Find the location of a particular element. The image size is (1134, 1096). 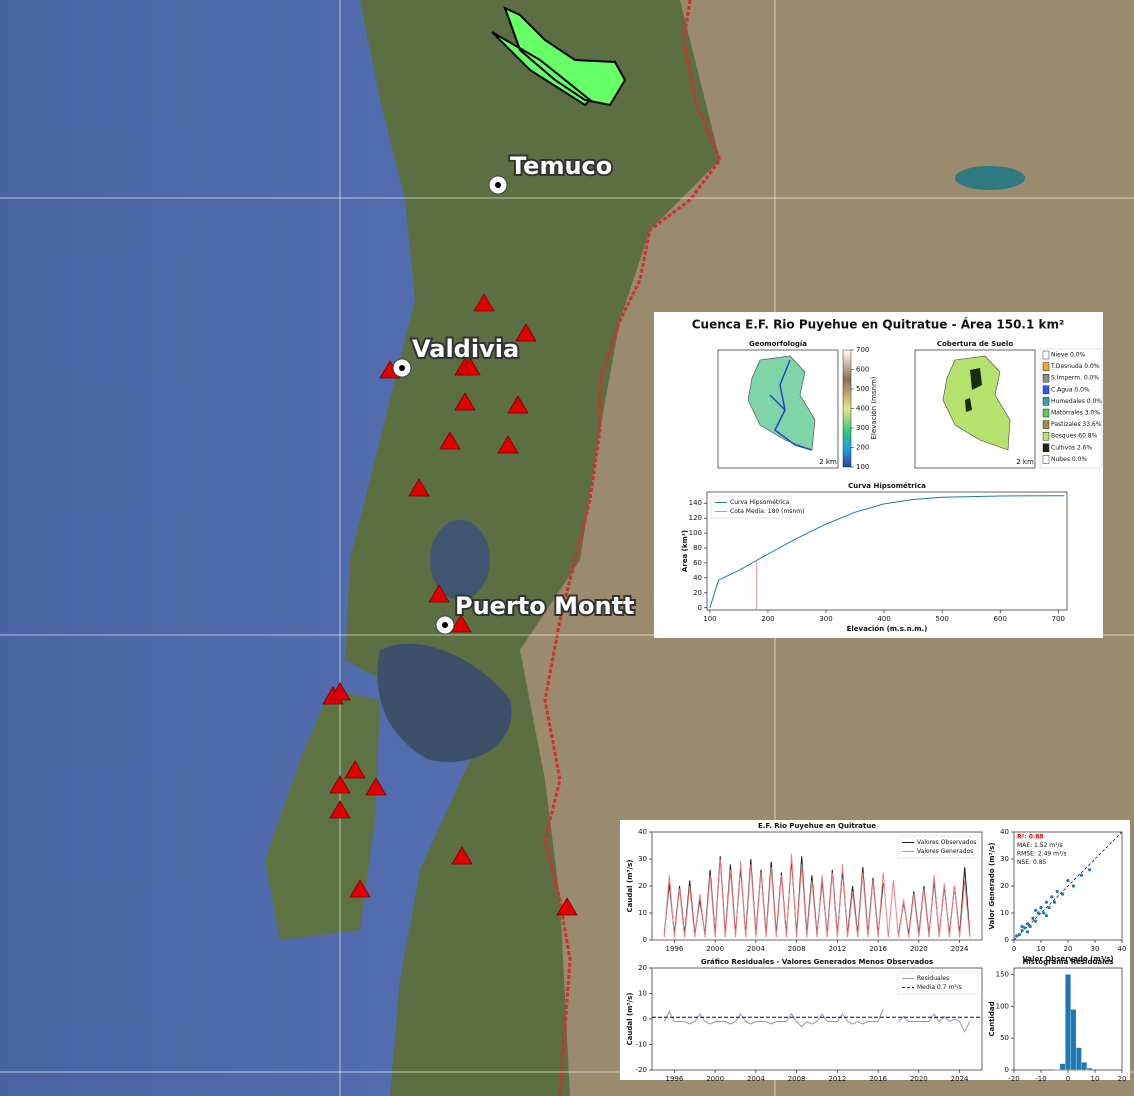

x-tick-label: 200 is located at coordinates (767, 619).